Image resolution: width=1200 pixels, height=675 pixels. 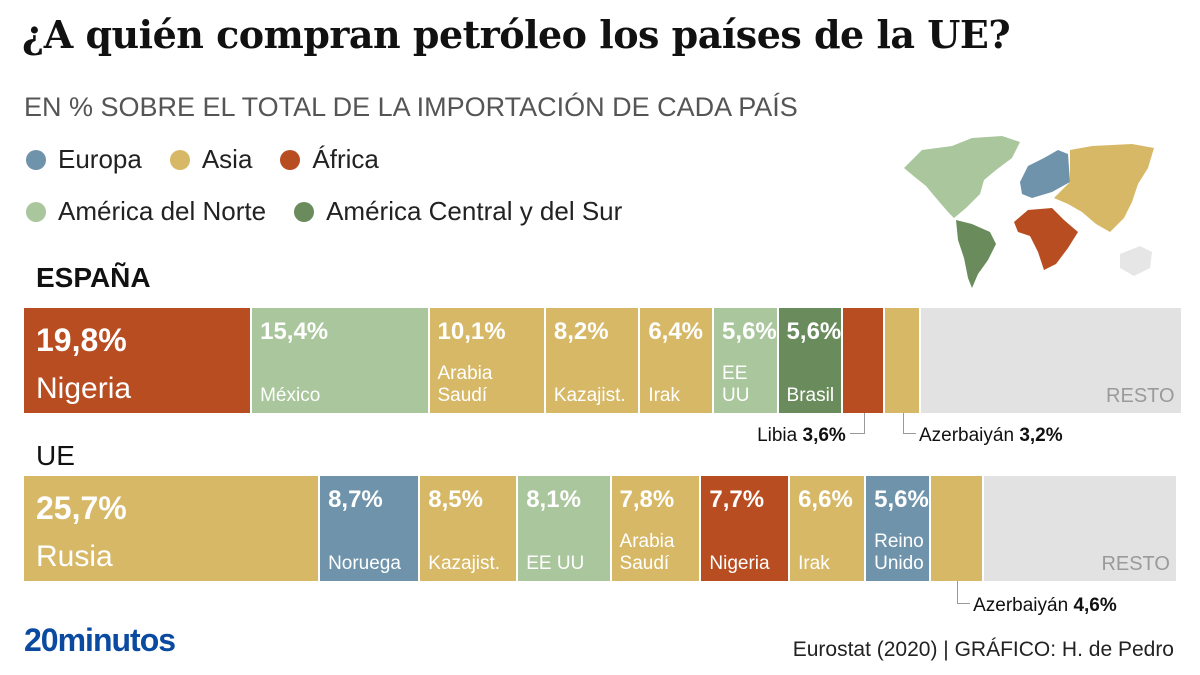 What do you see at coordinates (824, 435) in the screenshot?
I see `callout-value: 3,6%` at bounding box center [824, 435].